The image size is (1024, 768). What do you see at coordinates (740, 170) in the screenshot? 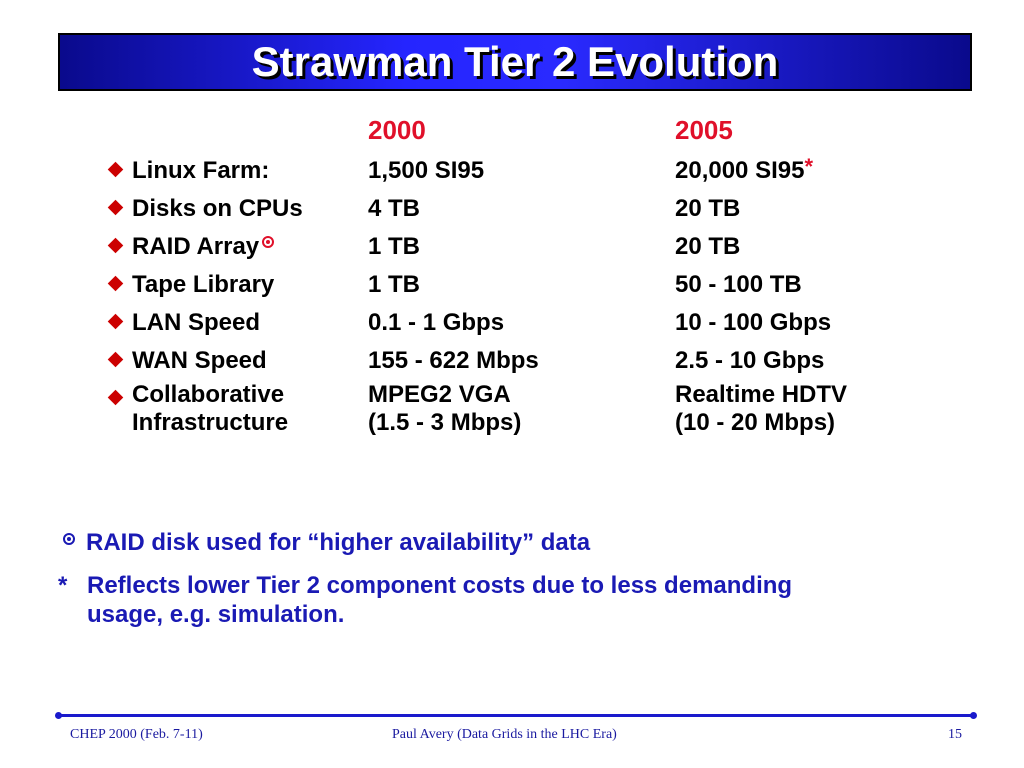
I see `value-text: 20,000 SI95` at bounding box center [740, 170].